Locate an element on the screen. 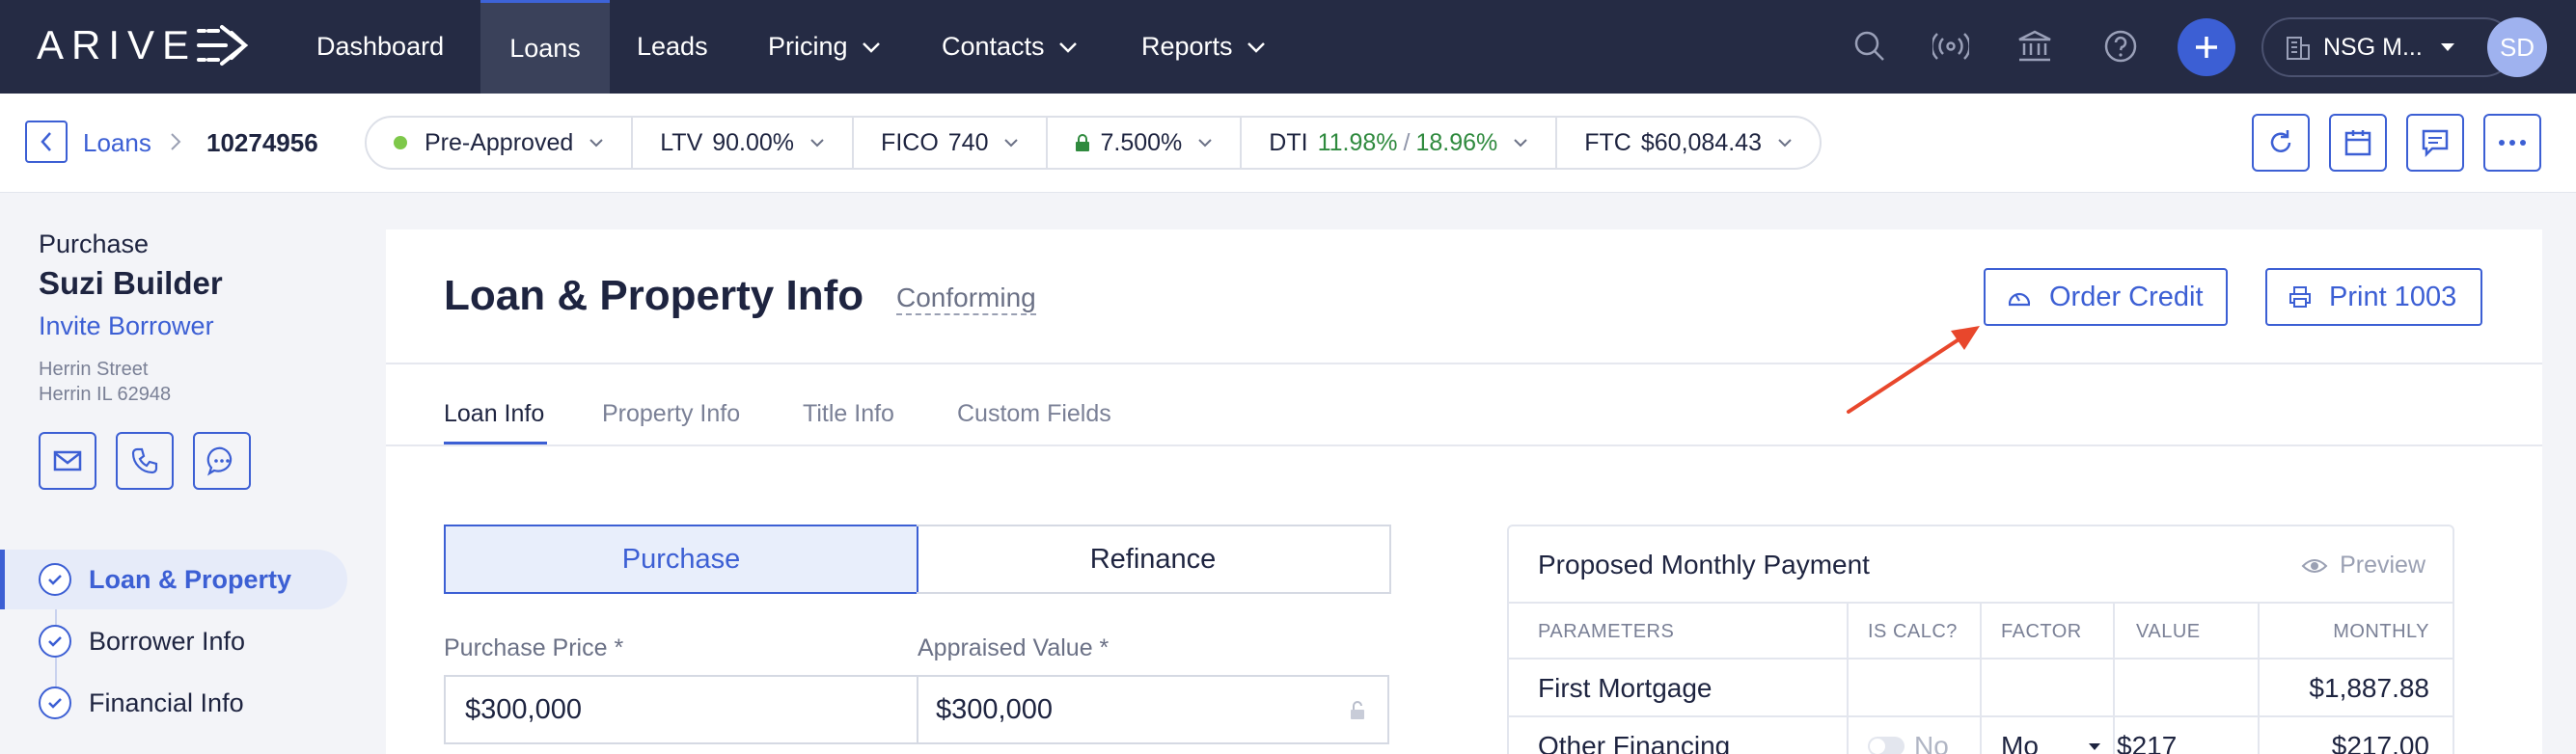 The height and width of the screenshot is (754, 2576). back-button is located at coordinates (46, 142).